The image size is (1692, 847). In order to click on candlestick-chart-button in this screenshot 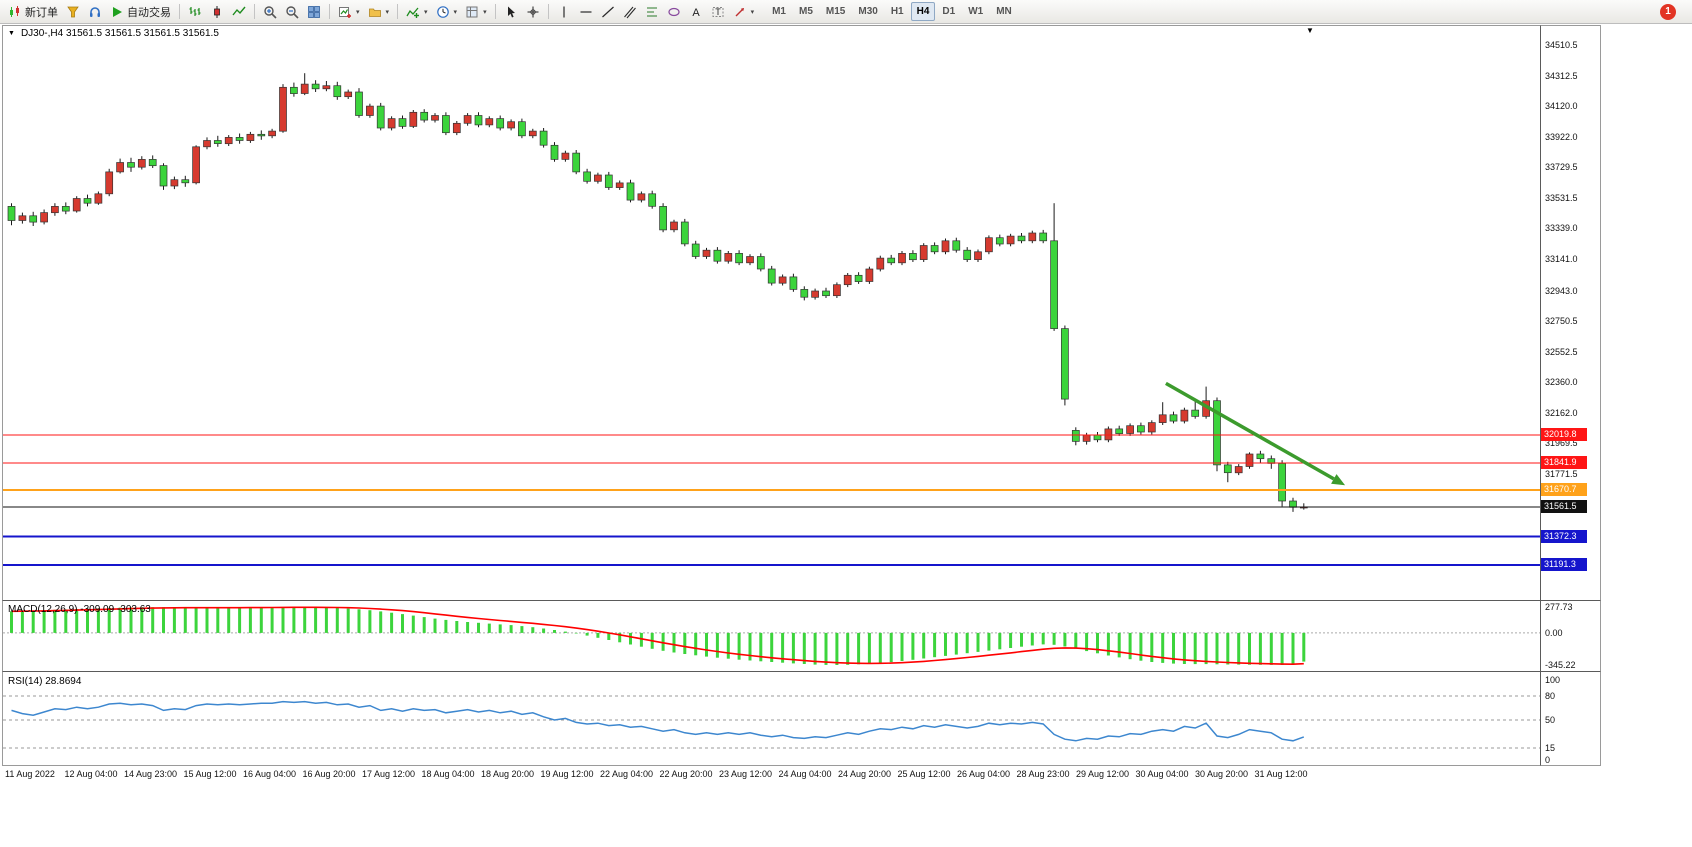, I will do `click(217, 12)`.